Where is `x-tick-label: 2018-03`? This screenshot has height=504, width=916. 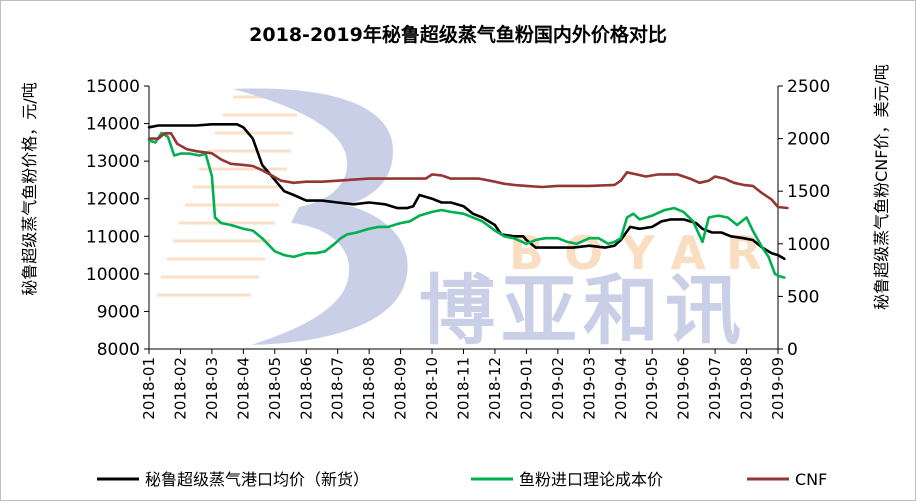
x-tick-label: 2018-03 is located at coordinates (212, 388).